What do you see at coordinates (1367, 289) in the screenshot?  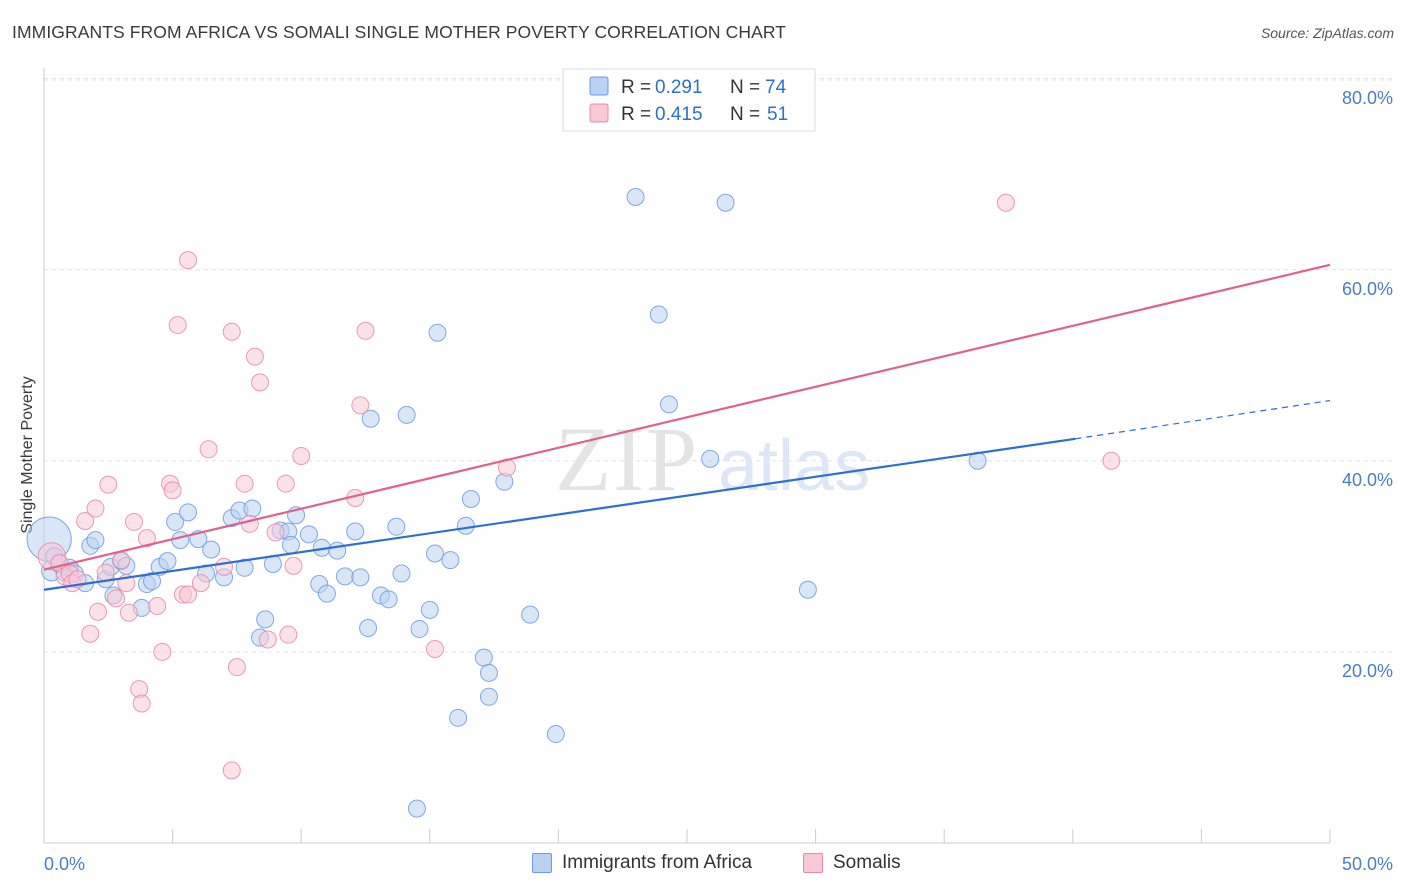 I see `y-tick-label-60: 60.0%` at bounding box center [1367, 289].